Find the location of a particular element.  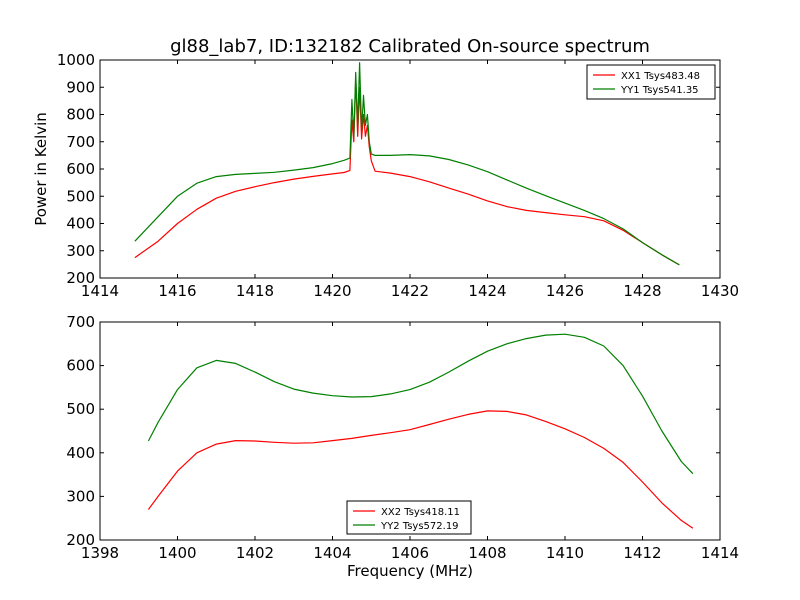

x-tick-label: 1420 is located at coordinates (332, 291).